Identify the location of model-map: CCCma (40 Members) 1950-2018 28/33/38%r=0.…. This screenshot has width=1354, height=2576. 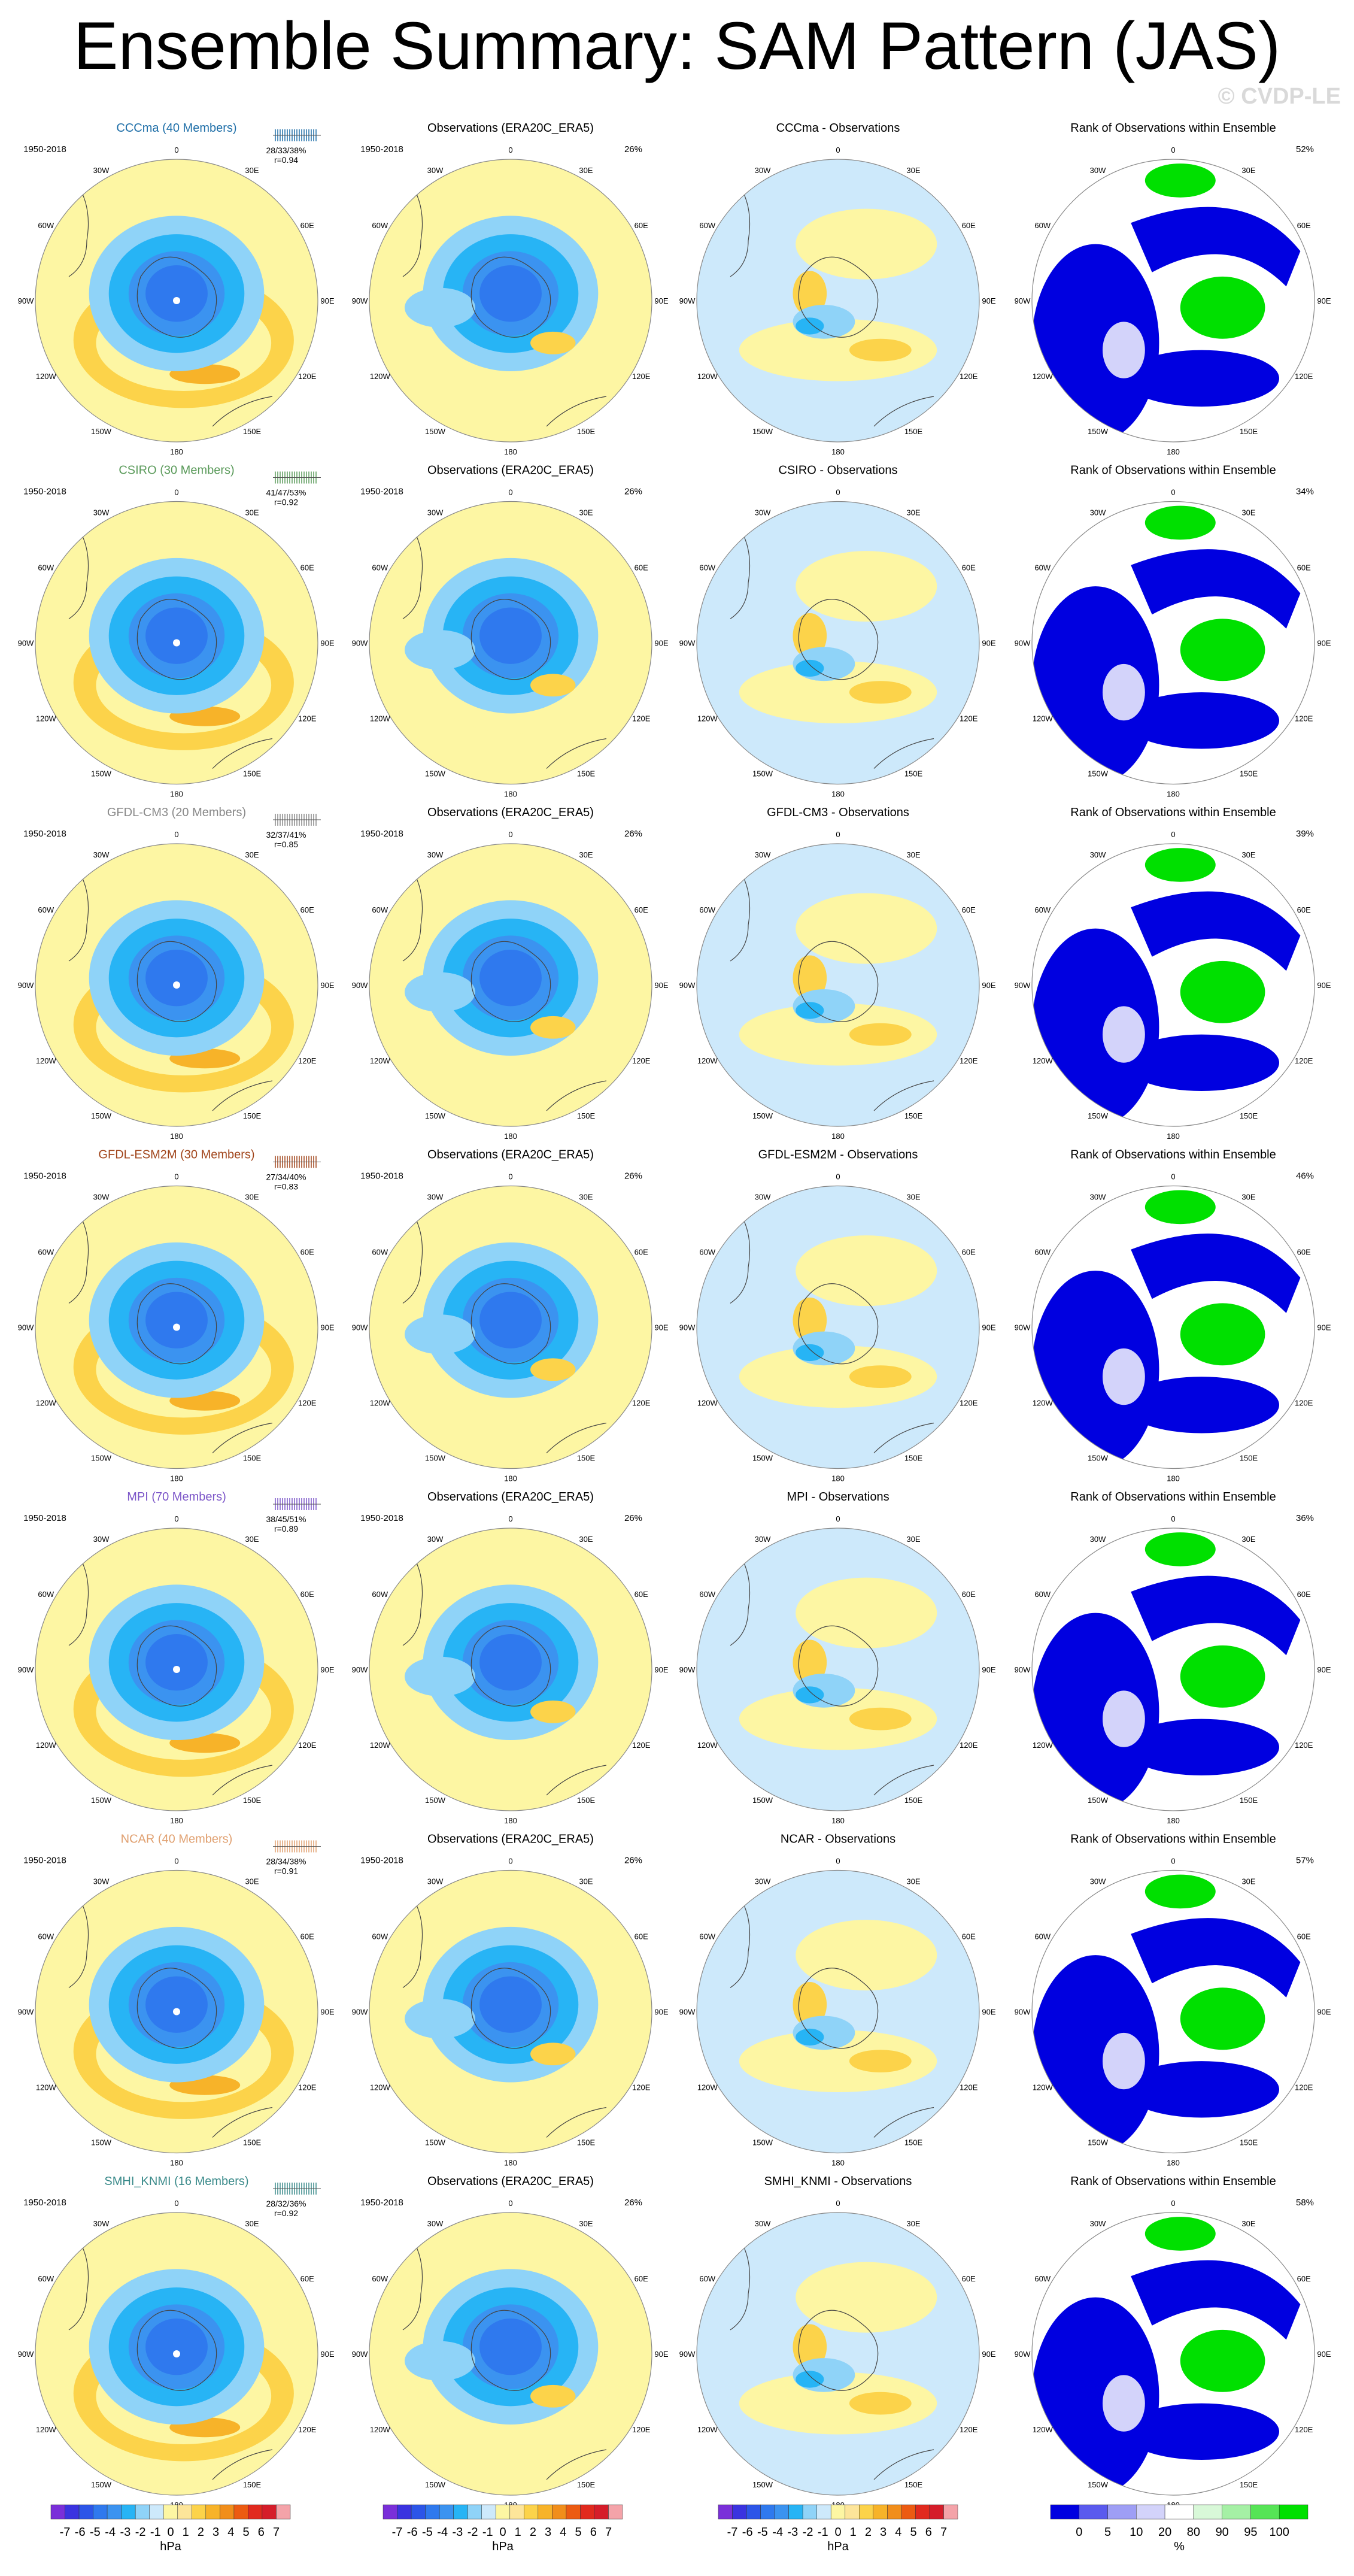
(176, 289).